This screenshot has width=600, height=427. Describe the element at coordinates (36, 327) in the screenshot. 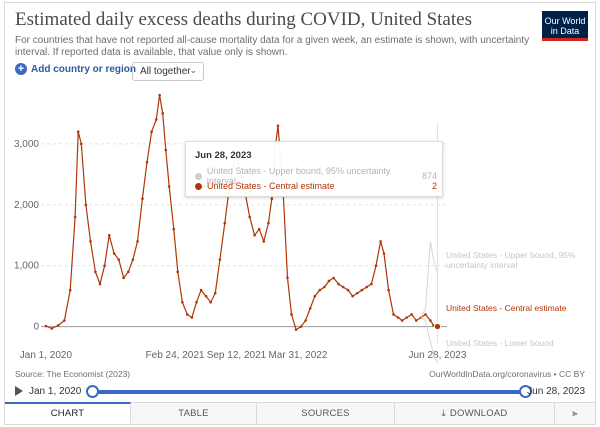

I see `y-tick-label: 0` at that location.